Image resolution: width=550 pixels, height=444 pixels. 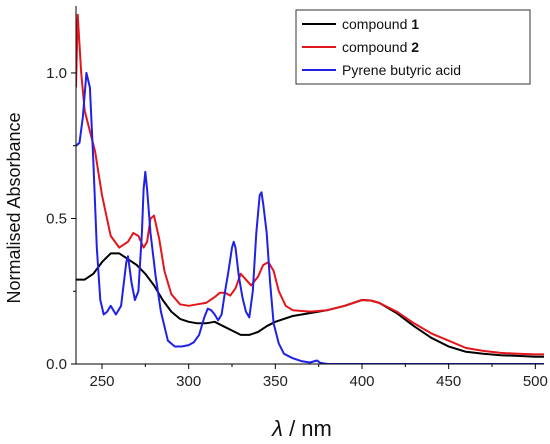 What do you see at coordinates (415, 24) in the screenshot?
I see `legend-entry-number: 1` at bounding box center [415, 24].